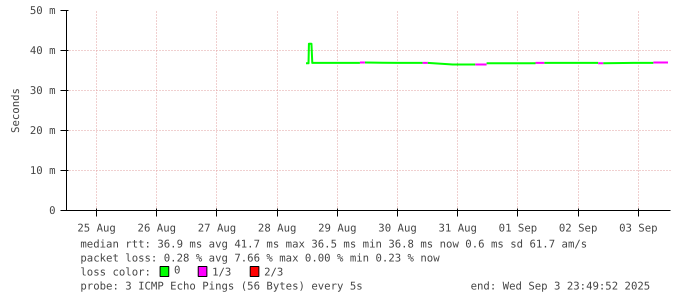  I want to click on x-tick-label: 29 Aug, so click(337, 228).